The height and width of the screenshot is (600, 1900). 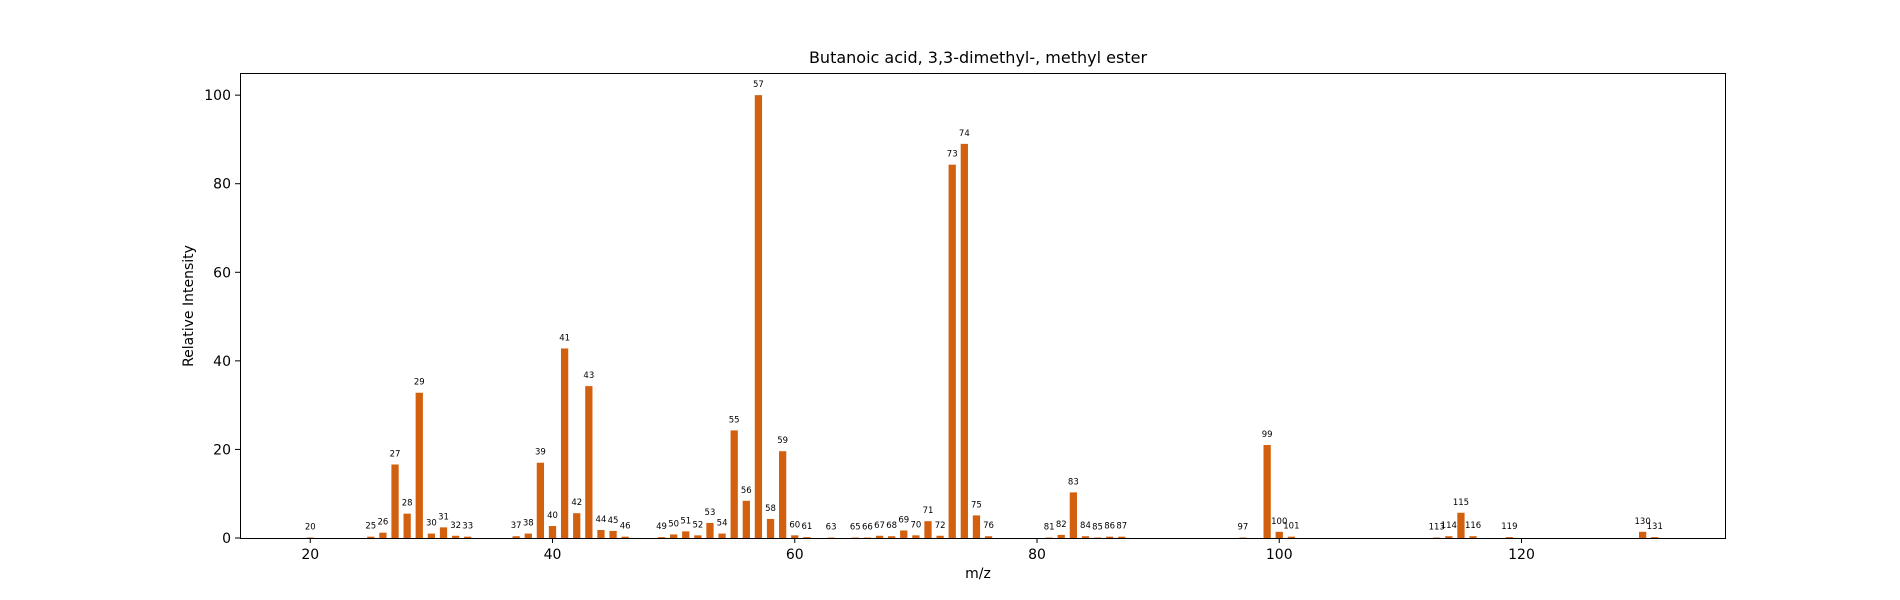 I want to click on peak-label-38: 38, so click(x=528, y=524).